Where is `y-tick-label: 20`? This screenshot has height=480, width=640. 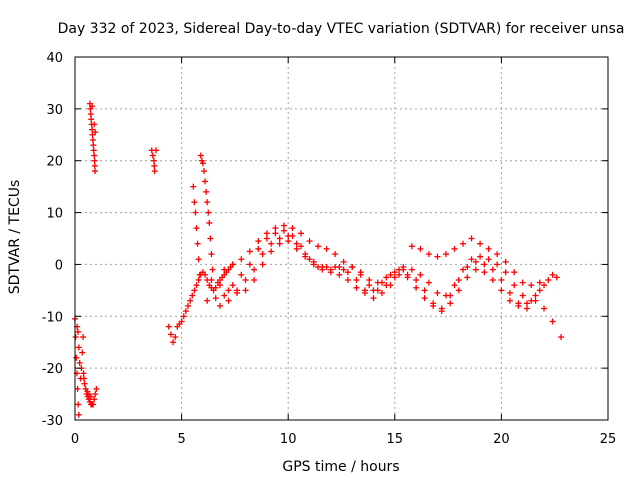 y-tick-label: 20 is located at coordinates (54, 162).